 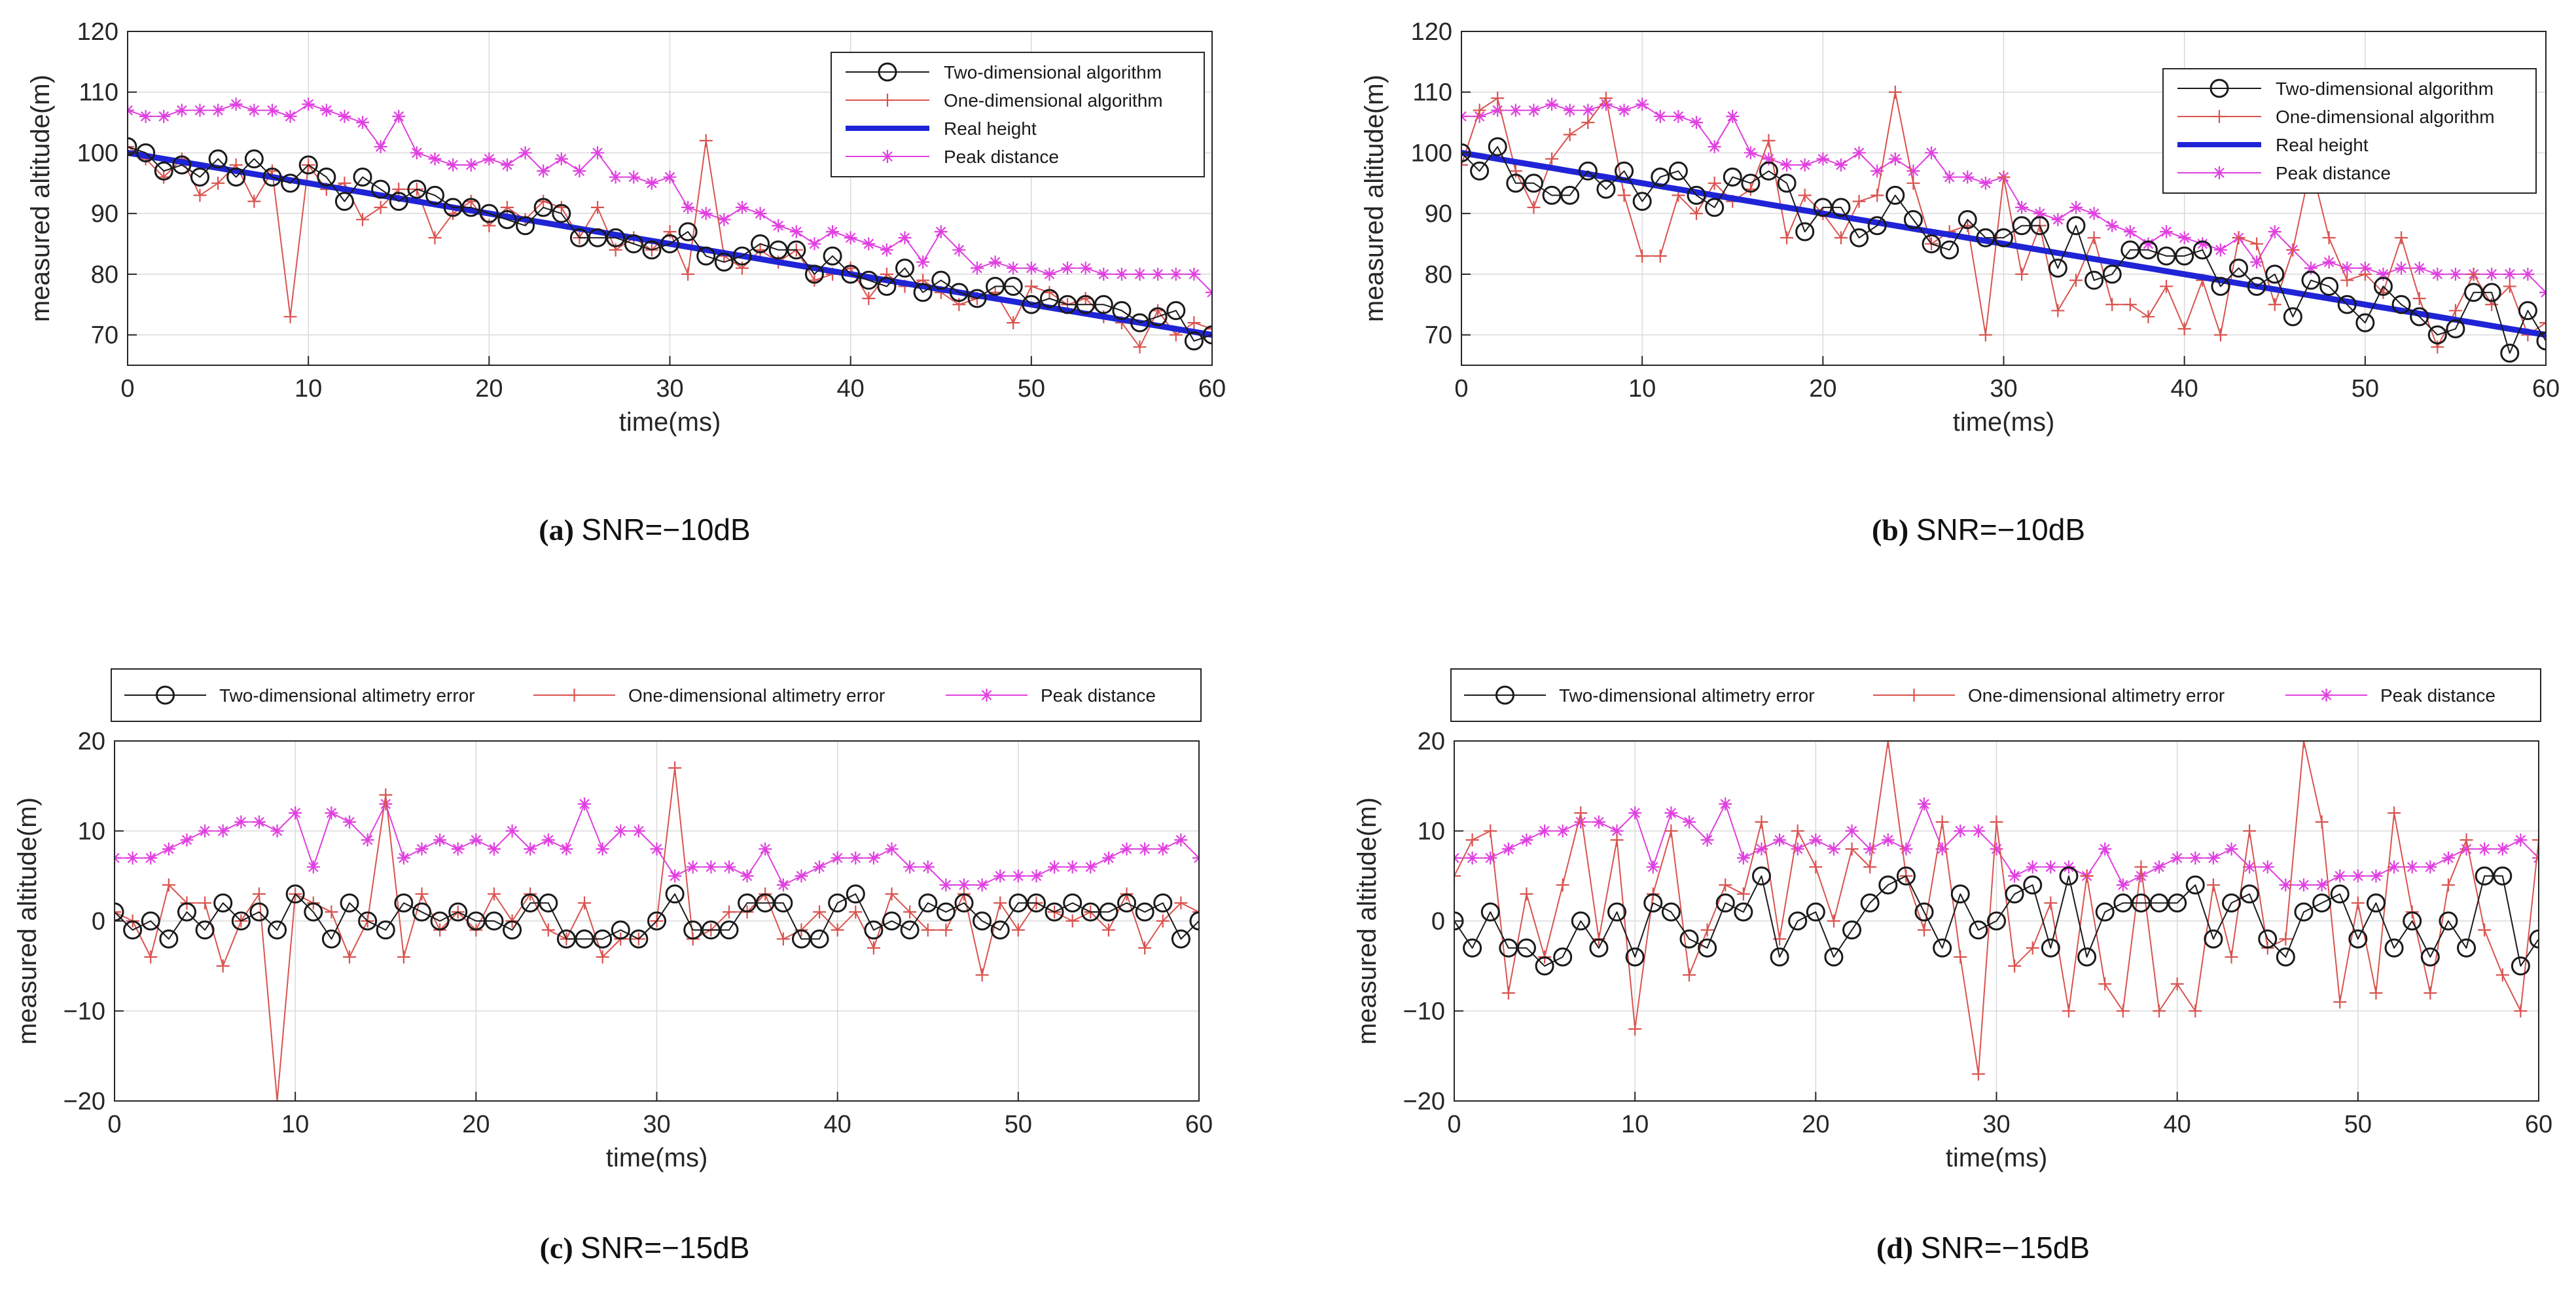 What do you see at coordinates (657, 931) in the screenshot?
I see `series-group` at bounding box center [657, 931].